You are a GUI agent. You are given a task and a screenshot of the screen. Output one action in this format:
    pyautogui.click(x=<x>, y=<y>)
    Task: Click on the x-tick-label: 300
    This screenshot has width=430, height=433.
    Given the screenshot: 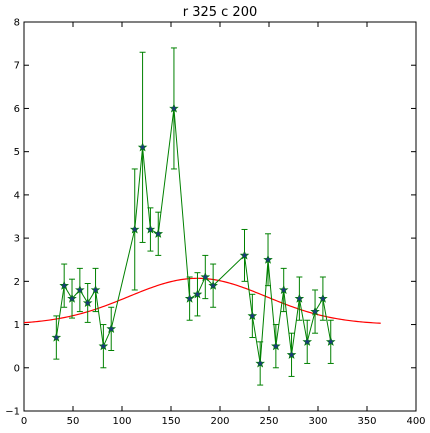 What is the action you would take?
    pyautogui.click(x=317, y=421)
    